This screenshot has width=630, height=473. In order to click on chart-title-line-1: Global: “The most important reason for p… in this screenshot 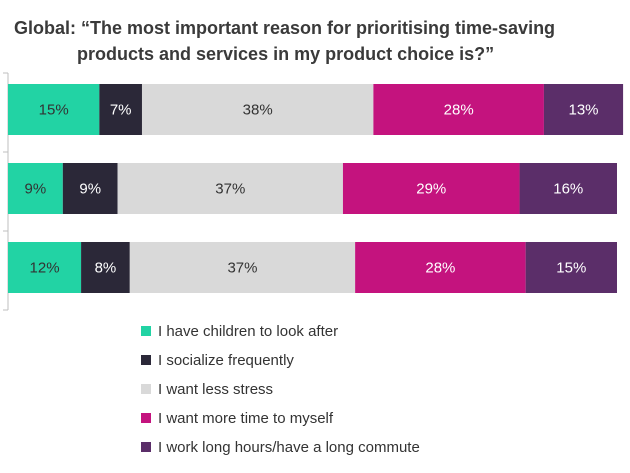, I will do `click(284, 28)`.